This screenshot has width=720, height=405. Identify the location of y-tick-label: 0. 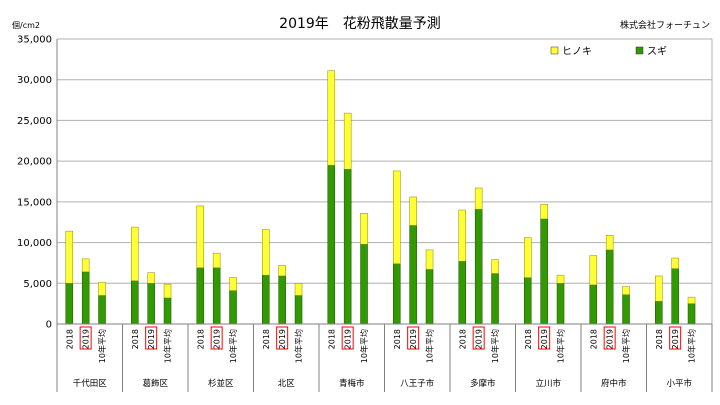
(49, 325).